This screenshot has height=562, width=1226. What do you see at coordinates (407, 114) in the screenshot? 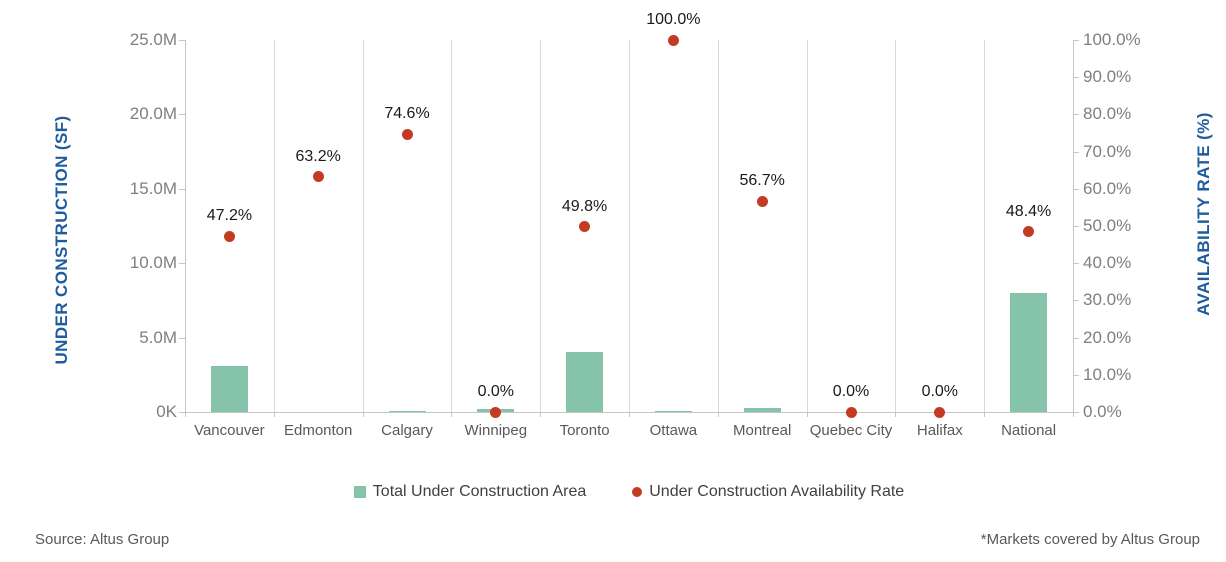
I see `dot-label: 74.6%` at bounding box center [407, 114].